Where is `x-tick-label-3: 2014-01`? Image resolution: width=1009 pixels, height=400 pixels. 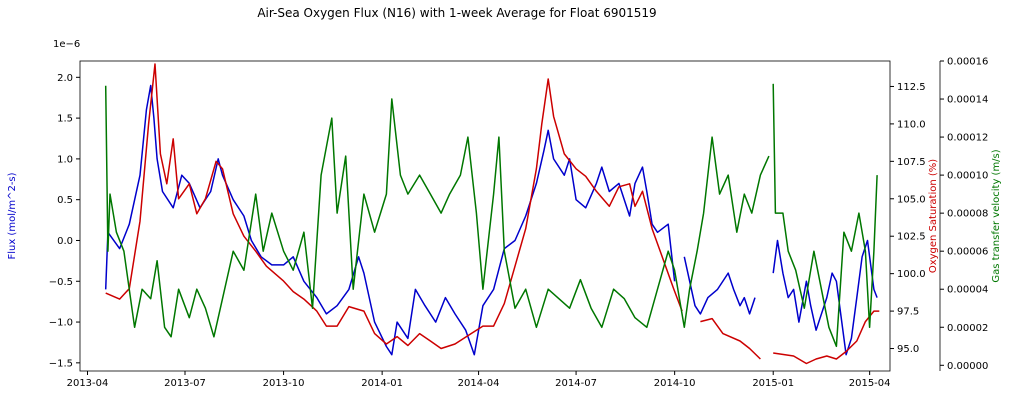 x-tick-label-3: 2014-01 is located at coordinates (382, 383).